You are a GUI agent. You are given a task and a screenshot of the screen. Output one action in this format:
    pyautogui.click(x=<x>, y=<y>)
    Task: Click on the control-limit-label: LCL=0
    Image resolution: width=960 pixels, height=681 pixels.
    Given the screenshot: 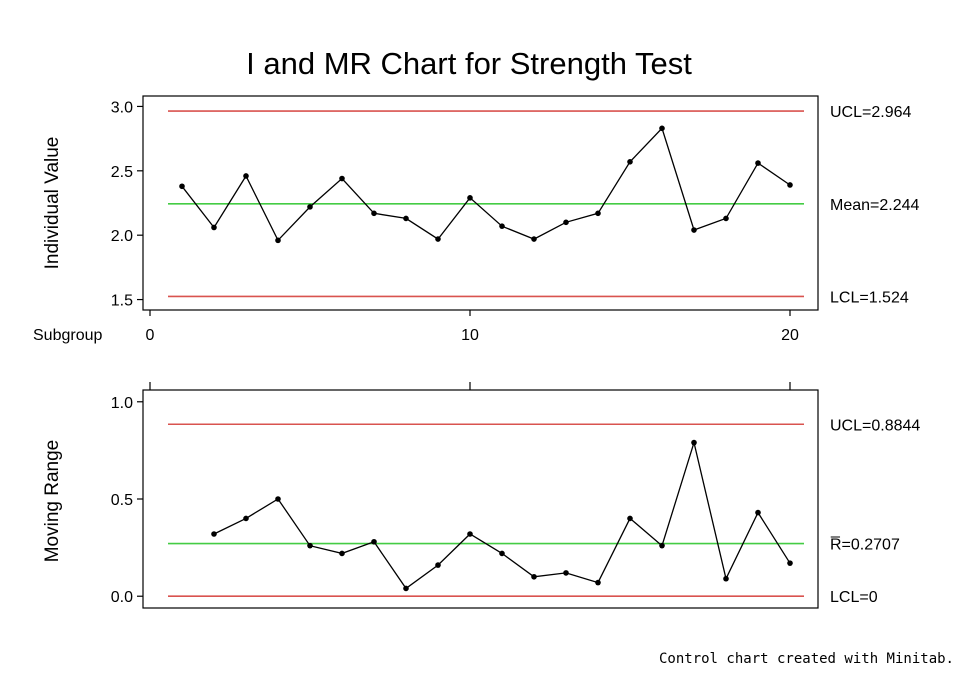 What is the action you would take?
    pyautogui.click(x=854, y=597)
    